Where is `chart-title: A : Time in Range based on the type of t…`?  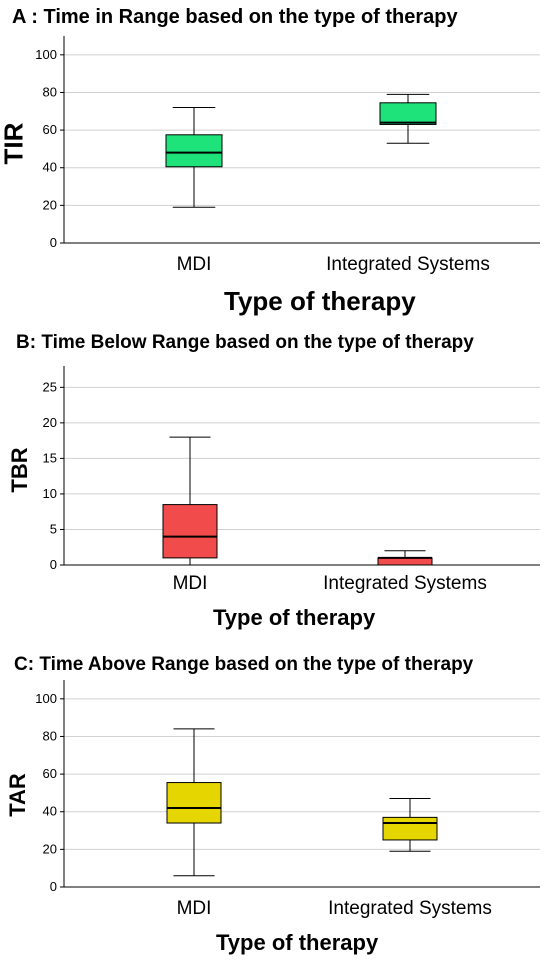
chart-title: A : Time in Range based on the type of t… is located at coordinates (235, 17).